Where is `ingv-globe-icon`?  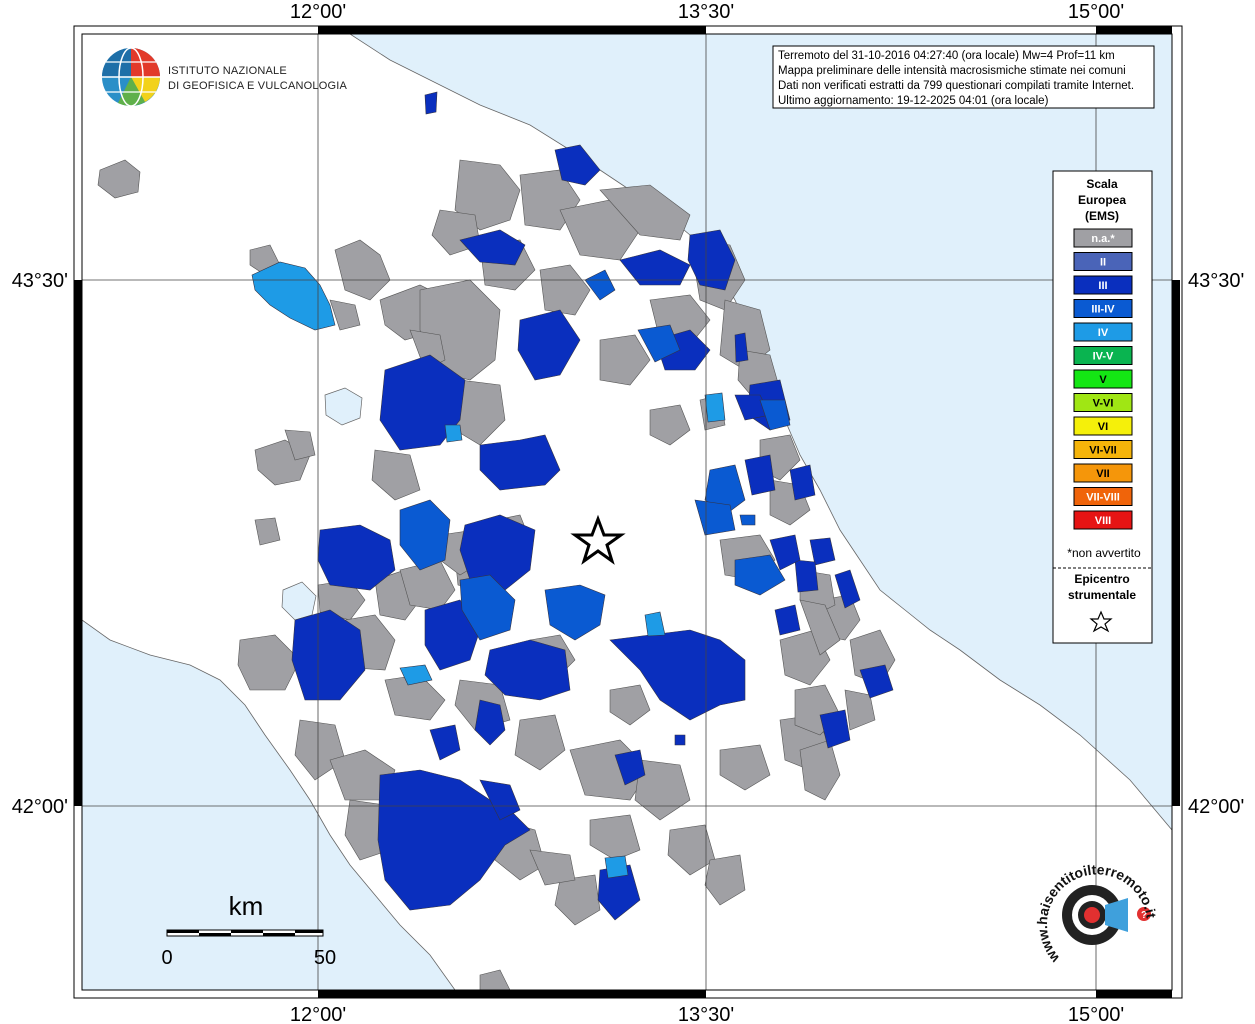
ingv-globe-icon is located at coordinates (131, 77).